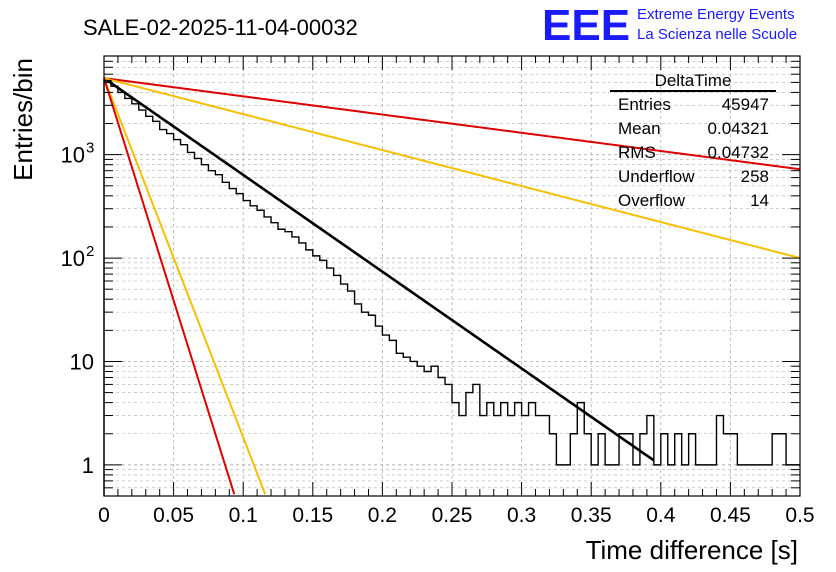  What do you see at coordinates (652, 200) in the screenshot?
I see `stats-label-overflow: Overflow` at bounding box center [652, 200].